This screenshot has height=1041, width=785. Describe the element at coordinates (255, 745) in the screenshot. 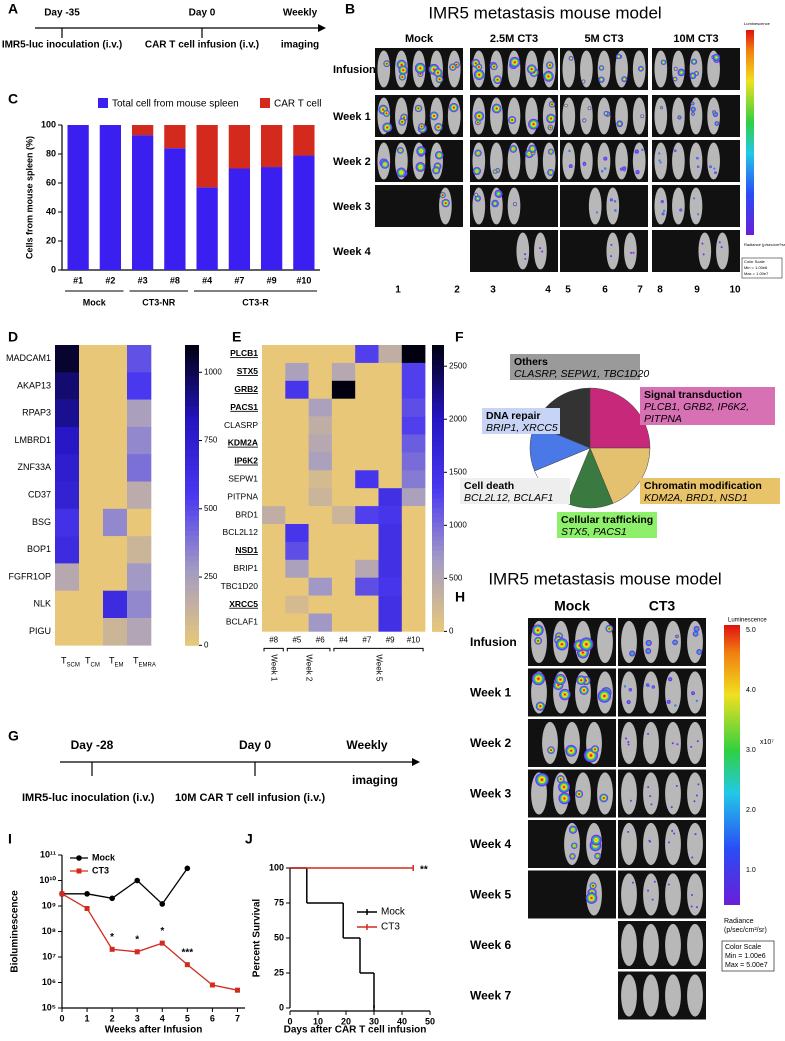

I see `timeline-label: Day 0` at that location.